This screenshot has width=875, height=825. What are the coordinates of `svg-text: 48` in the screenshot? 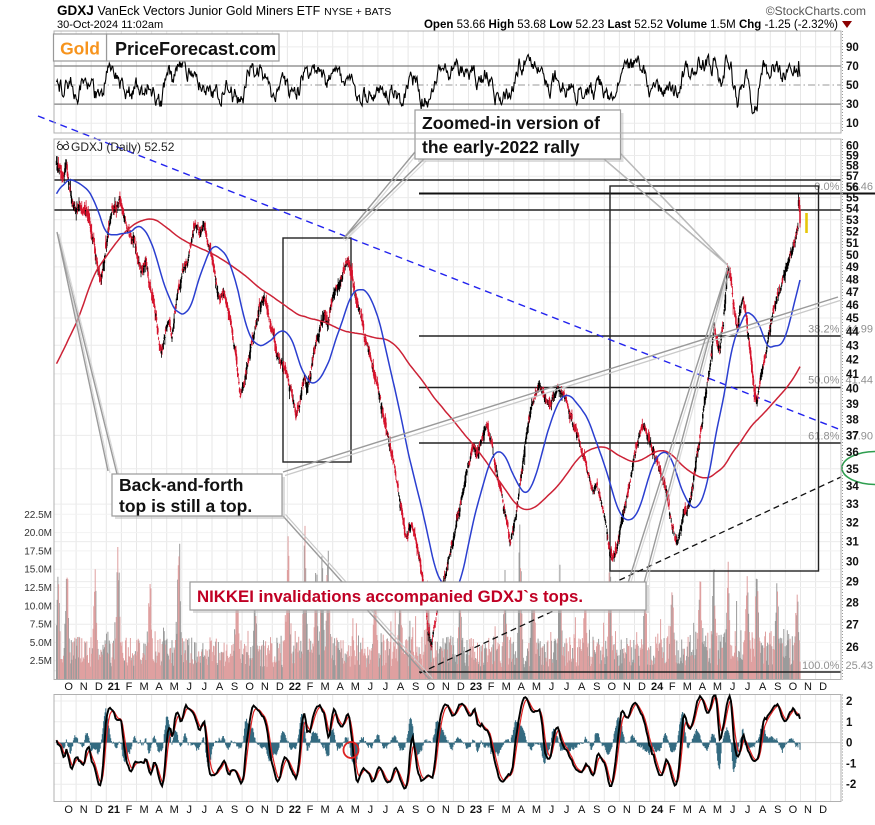 It's located at (852, 280).